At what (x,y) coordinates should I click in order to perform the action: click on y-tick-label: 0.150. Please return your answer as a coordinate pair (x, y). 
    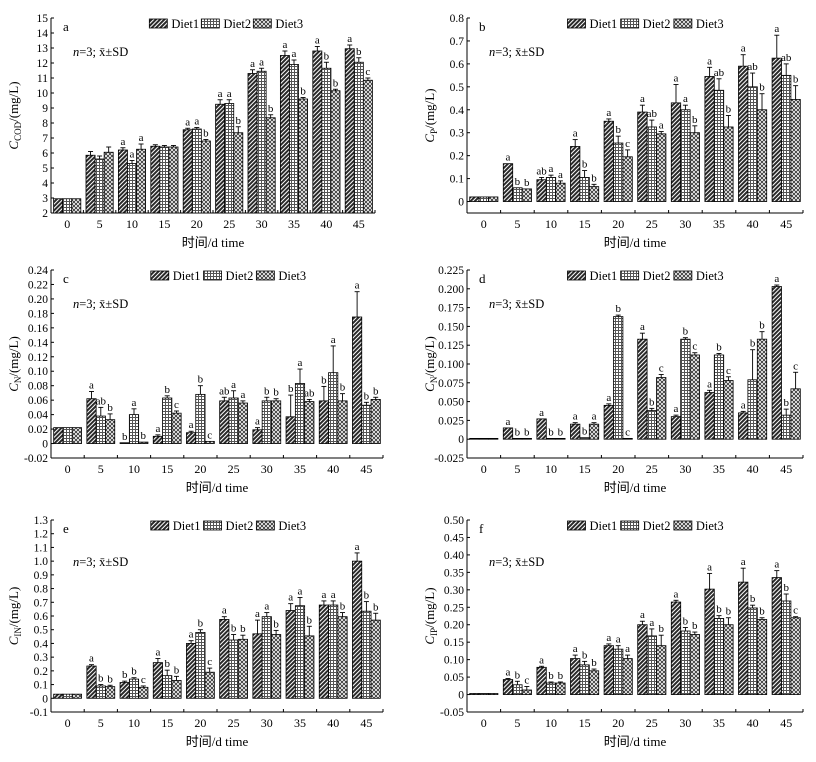
    Looking at the image, I should click on (451, 327).